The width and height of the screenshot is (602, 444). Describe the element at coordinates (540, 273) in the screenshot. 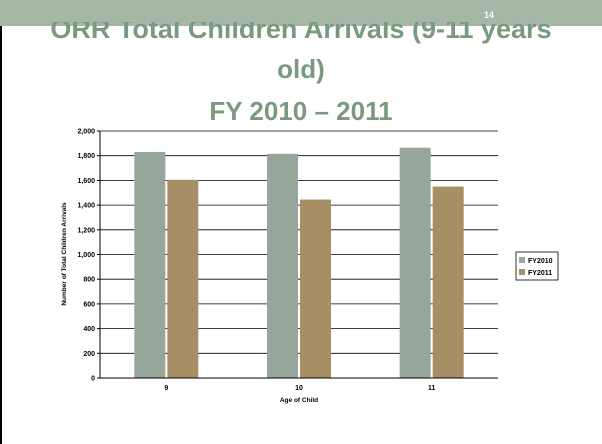

I see `legend-label-fy2011: FY2011` at that location.